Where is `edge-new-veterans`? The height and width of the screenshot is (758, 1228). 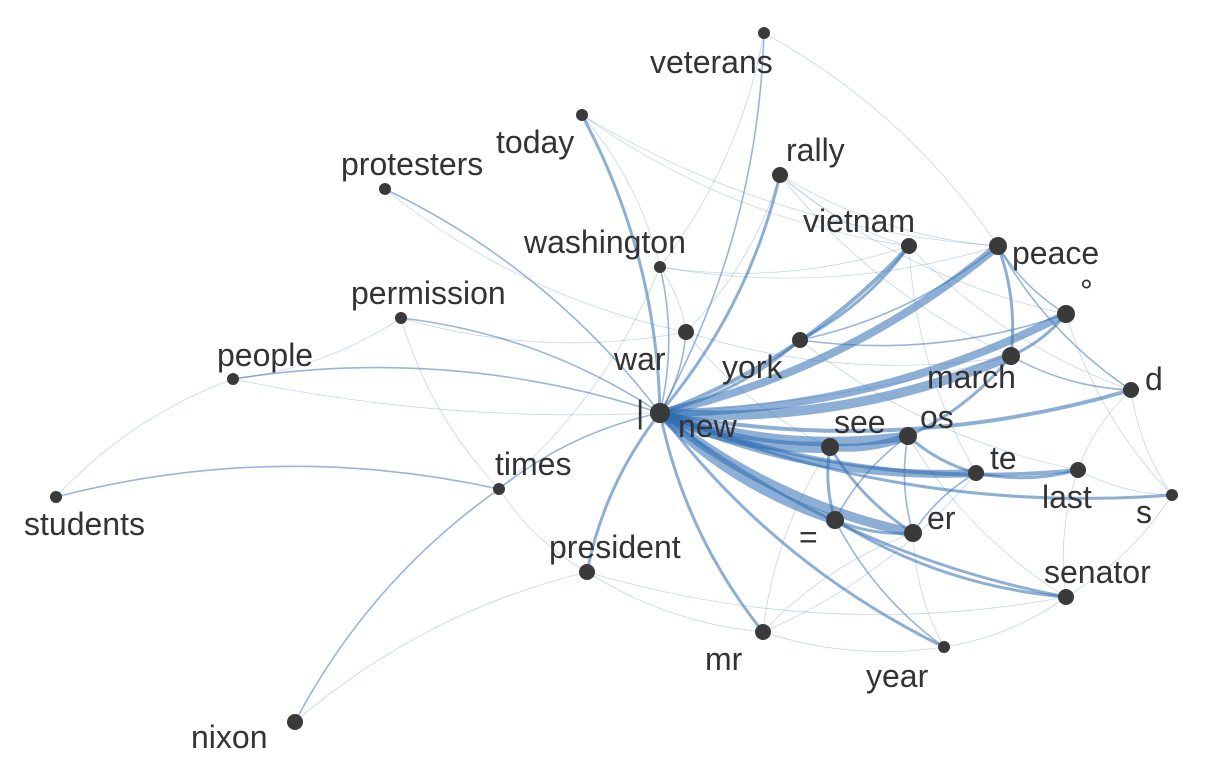
edge-new-veterans is located at coordinates (712, 223).